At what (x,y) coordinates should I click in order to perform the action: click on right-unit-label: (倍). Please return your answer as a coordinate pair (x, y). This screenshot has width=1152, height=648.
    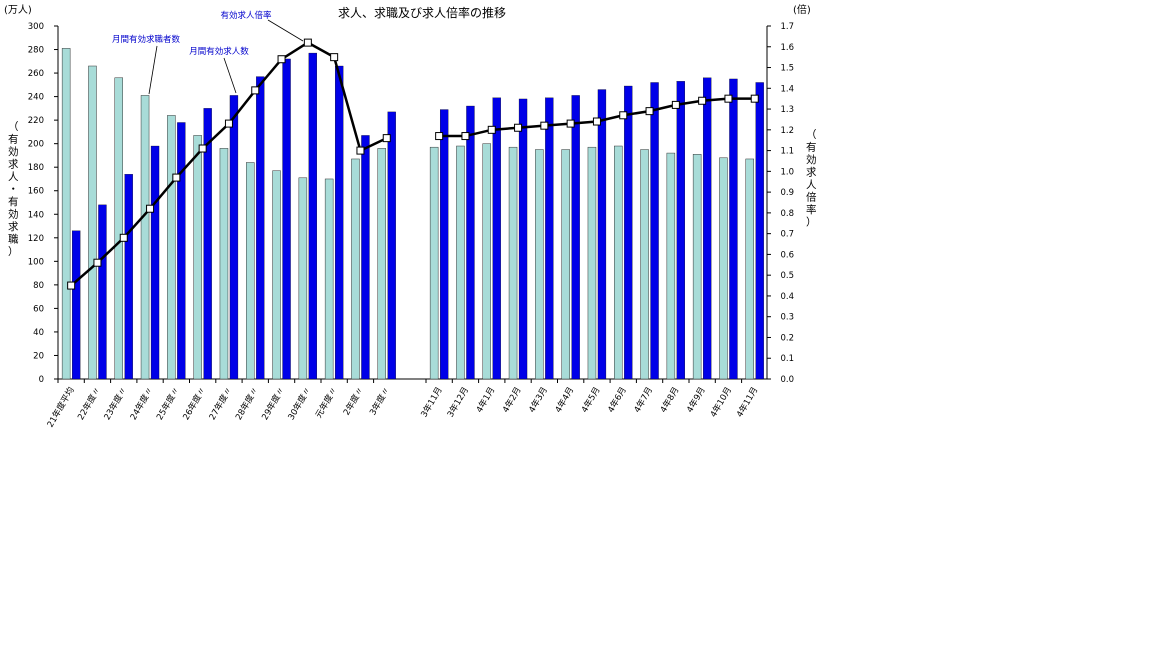
    Looking at the image, I should click on (802, 9).